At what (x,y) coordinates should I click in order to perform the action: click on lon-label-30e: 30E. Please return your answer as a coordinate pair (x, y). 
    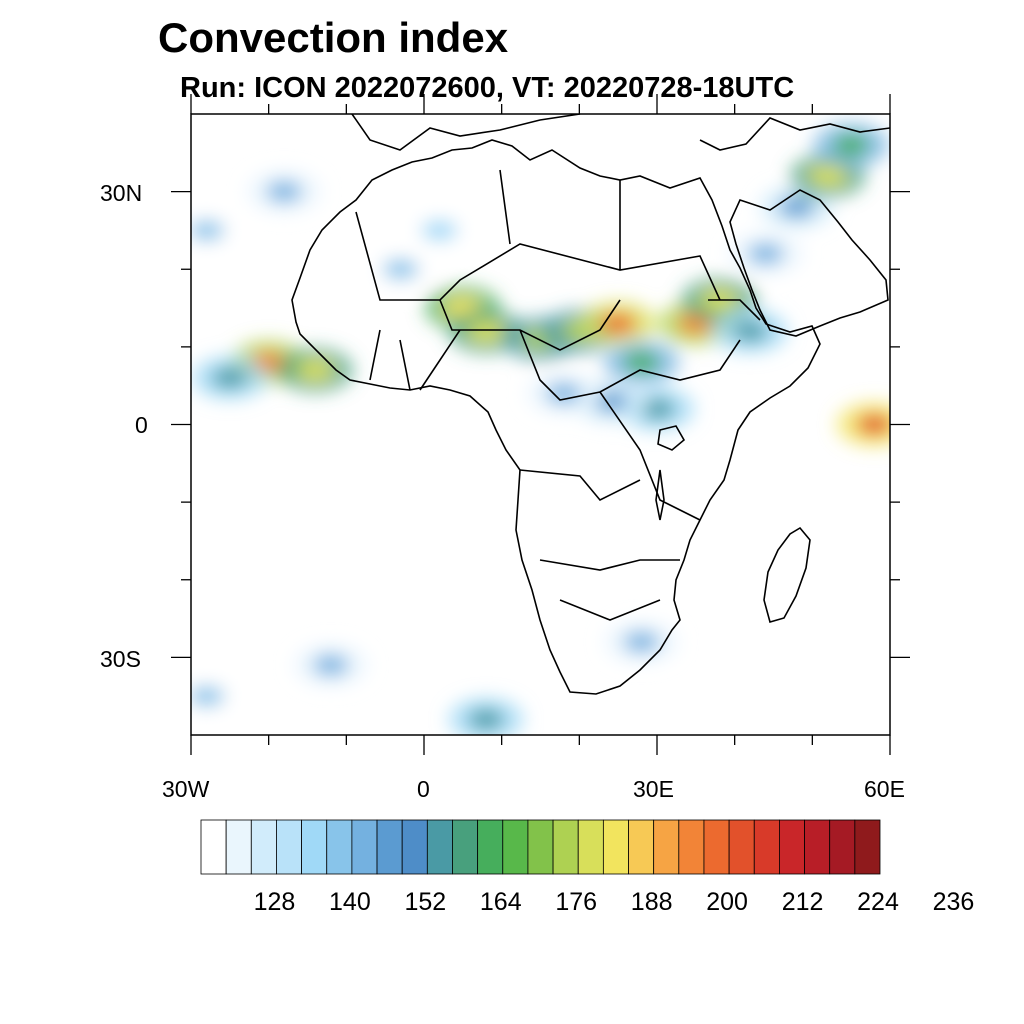
    Looking at the image, I should click on (653, 789).